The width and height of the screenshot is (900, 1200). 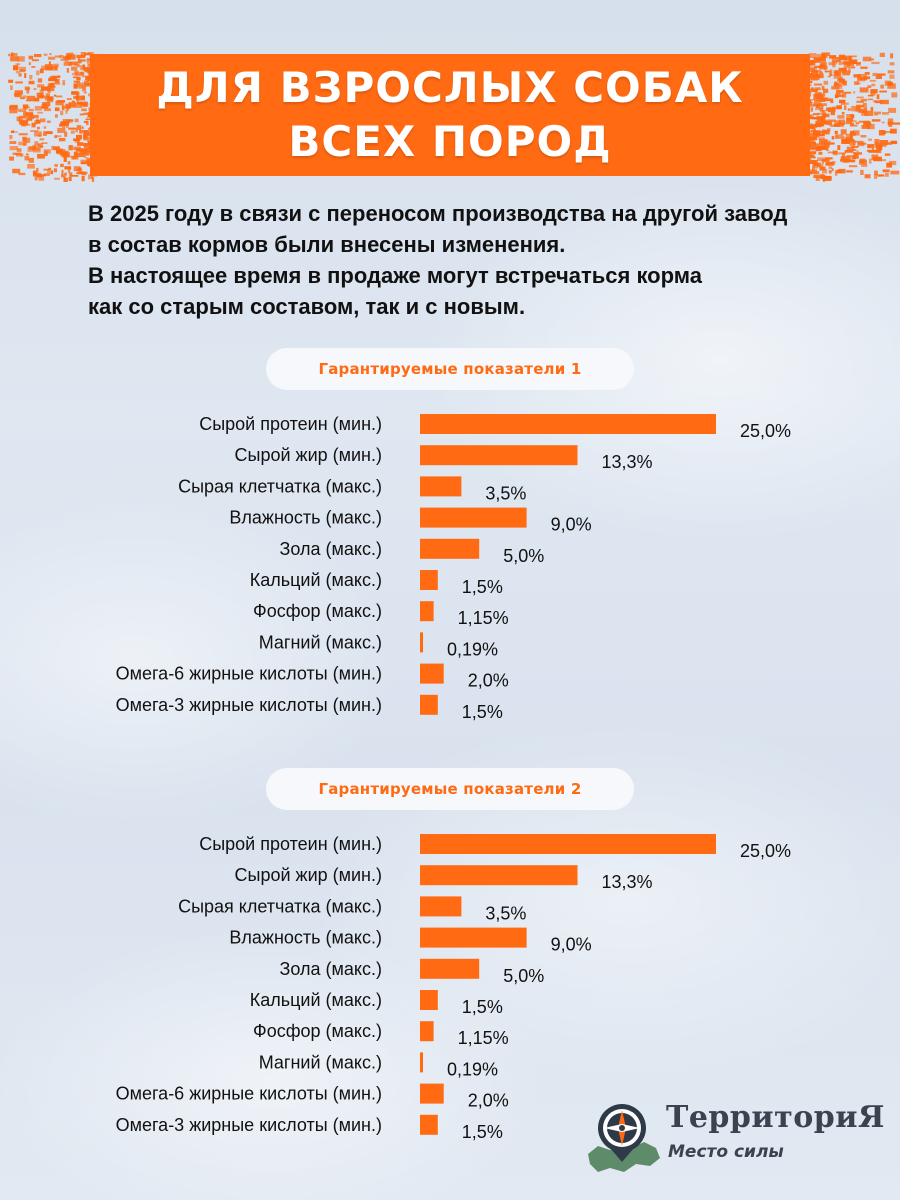 What do you see at coordinates (307, 306) in the screenshot?
I see `intro-line-4: как со старым составом, так и с новым.` at bounding box center [307, 306].